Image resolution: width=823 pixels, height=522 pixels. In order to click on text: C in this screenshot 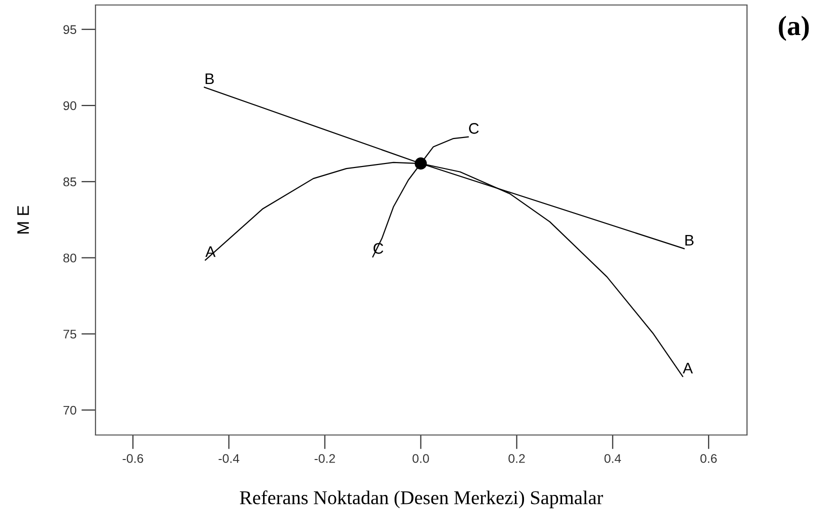, I will do `click(474, 128)`.